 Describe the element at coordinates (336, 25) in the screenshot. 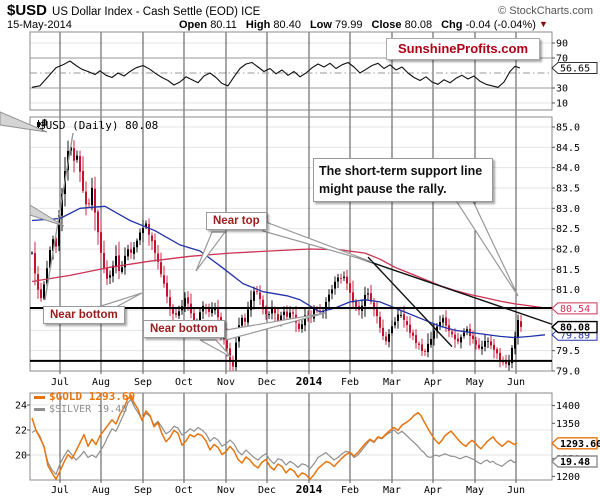

I see `quote-low: Low 79.99` at that location.